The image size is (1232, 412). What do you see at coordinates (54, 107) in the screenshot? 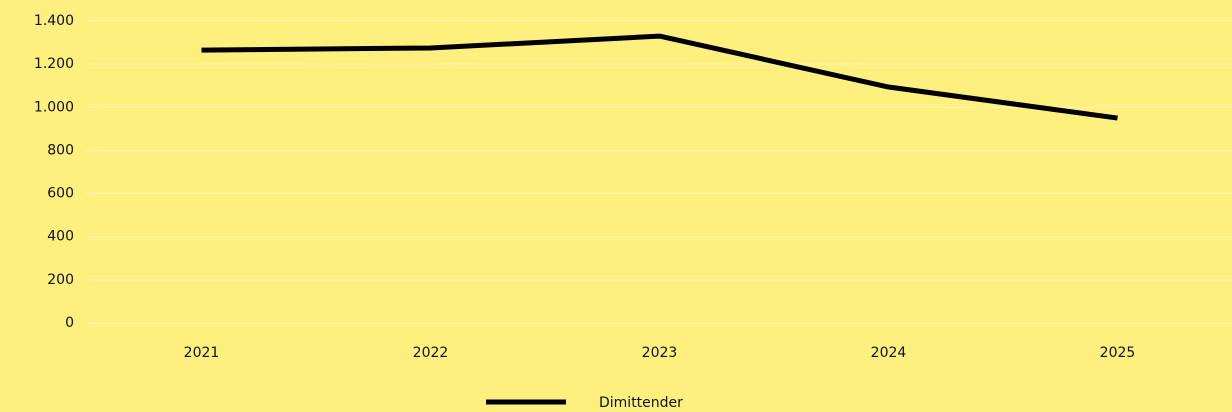
I see `y-tick-label: 1.000` at bounding box center [54, 107].